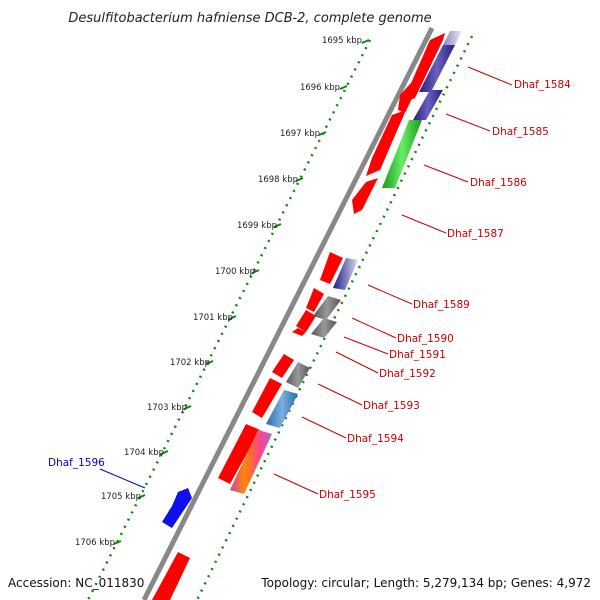  Describe the element at coordinates (320, 88) in the screenshot. I see `tick-label: 1696 kbp` at that location.